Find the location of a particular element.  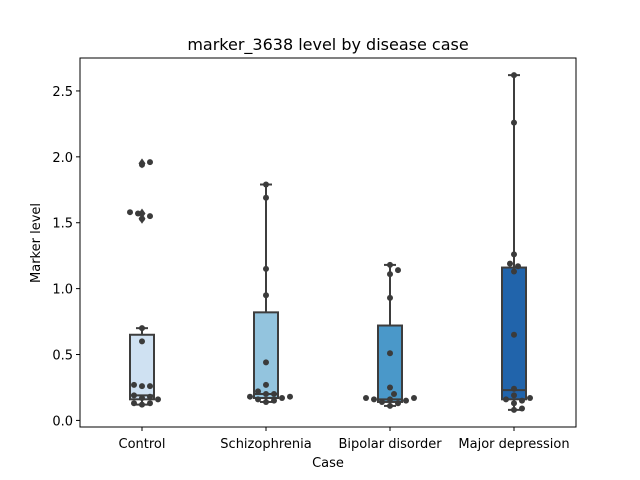

x-tick-label: Schizophrenia is located at coordinates (265, 444).